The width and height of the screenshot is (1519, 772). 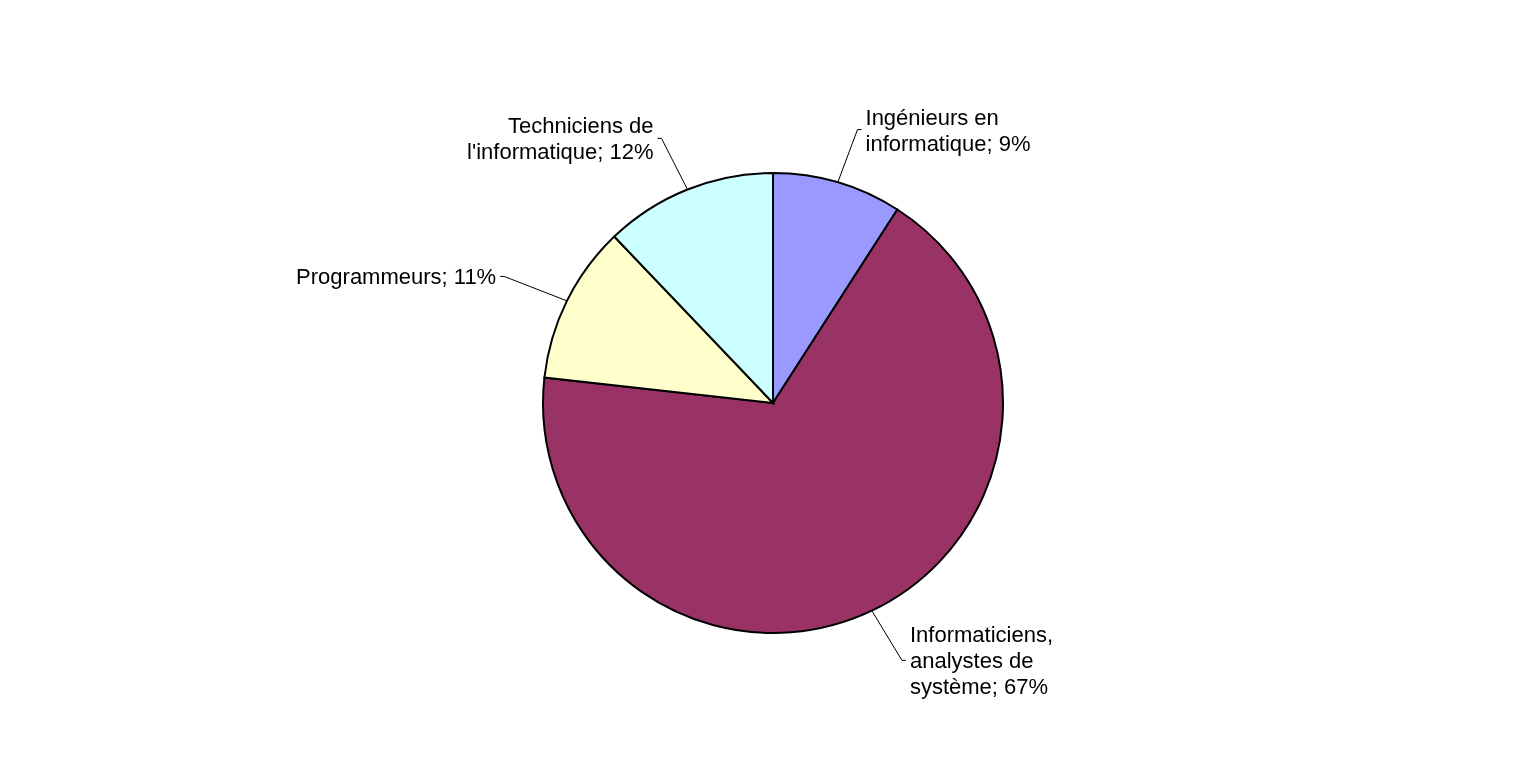 I want to click on slice-label: Programmeurs; 11%, so click(x=396, y=276).